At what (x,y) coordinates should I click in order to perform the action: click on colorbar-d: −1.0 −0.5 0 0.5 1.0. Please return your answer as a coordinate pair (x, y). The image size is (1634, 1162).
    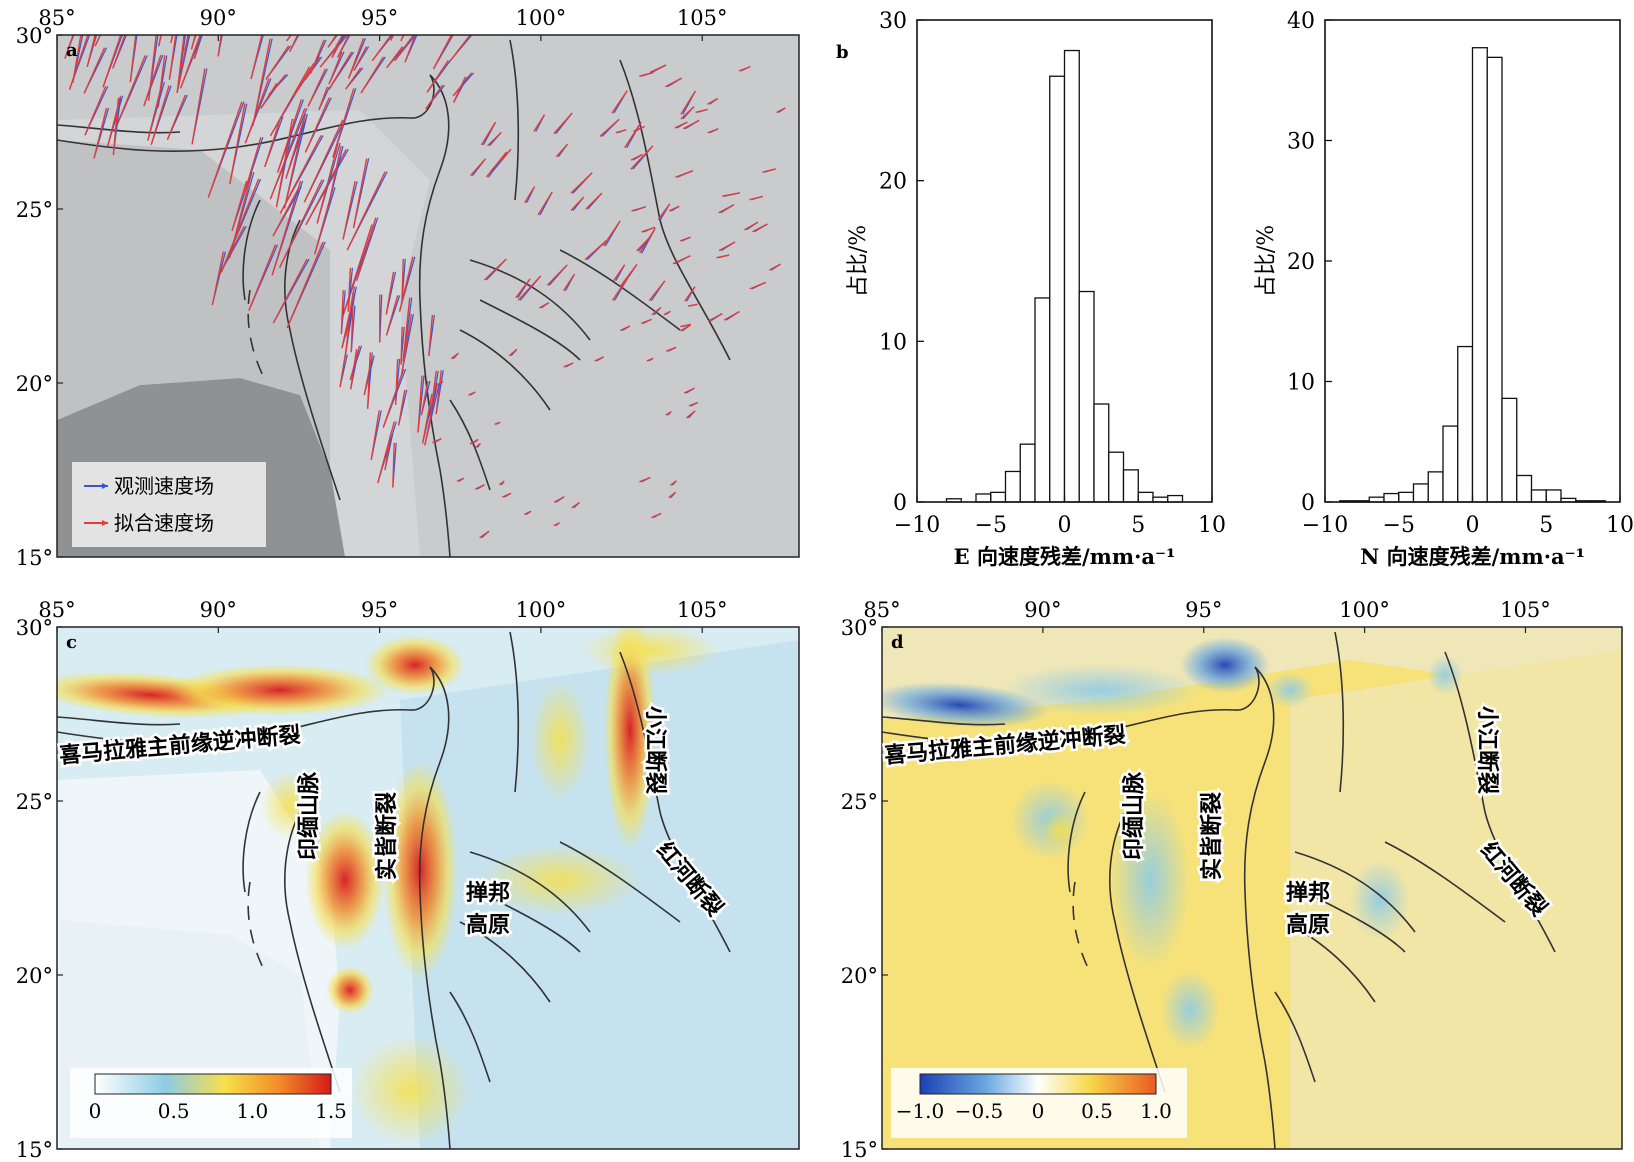
    Looking at the image, I should click on (1039, 1103).